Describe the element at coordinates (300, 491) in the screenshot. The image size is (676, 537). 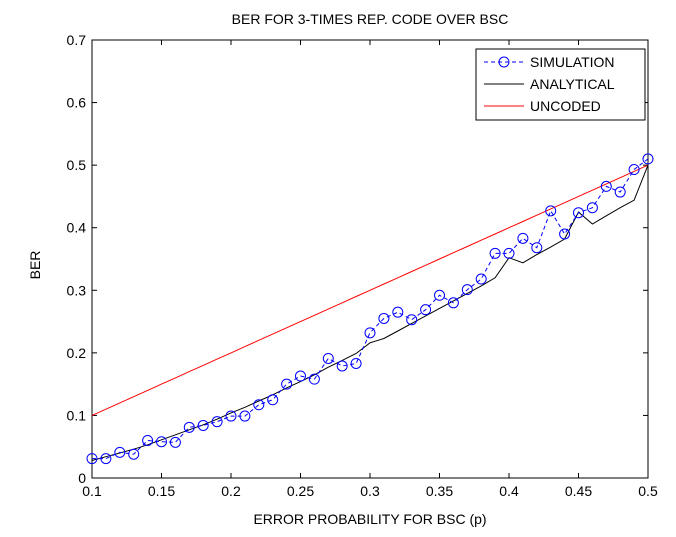
I see `x-tick-label: 0.25` at that location.